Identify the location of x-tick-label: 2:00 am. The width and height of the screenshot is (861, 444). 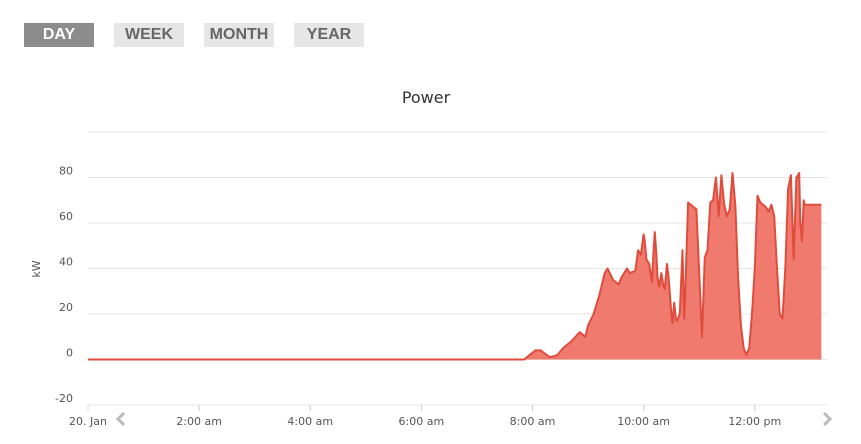
(199, 421).